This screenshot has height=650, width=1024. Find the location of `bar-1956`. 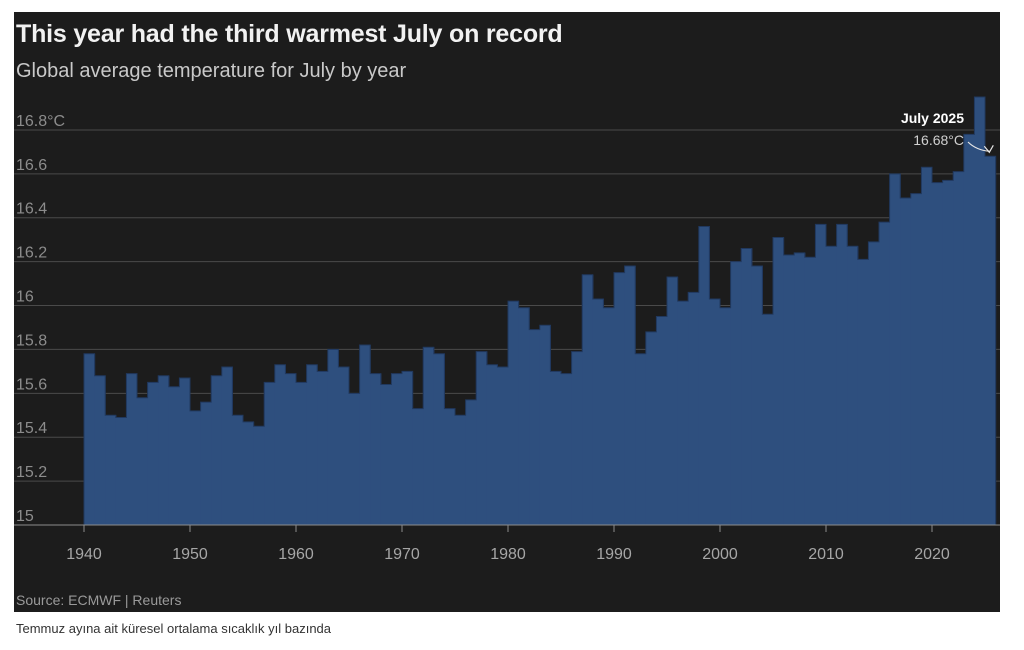

bar-1956 is located at coordinates (259, 475).